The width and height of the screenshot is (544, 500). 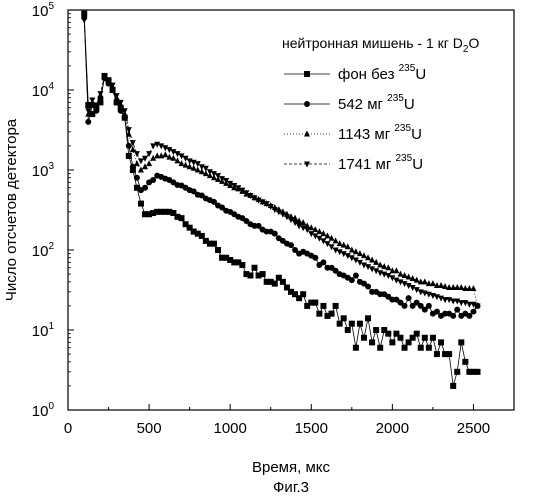 I want to click on legend-label: фон без 235U, so click(x=382, y=73).